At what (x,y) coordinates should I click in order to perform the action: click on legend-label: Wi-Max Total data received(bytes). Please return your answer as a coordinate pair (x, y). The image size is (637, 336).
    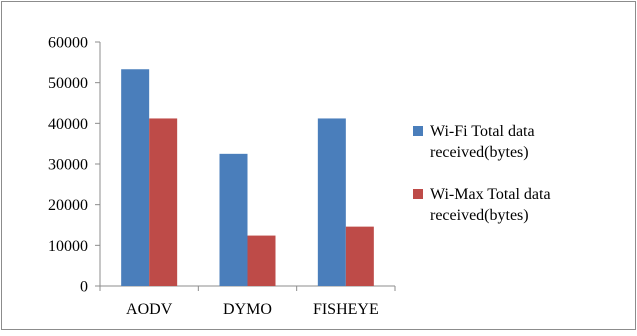
    Looking at the image, I should click on (490, 205).